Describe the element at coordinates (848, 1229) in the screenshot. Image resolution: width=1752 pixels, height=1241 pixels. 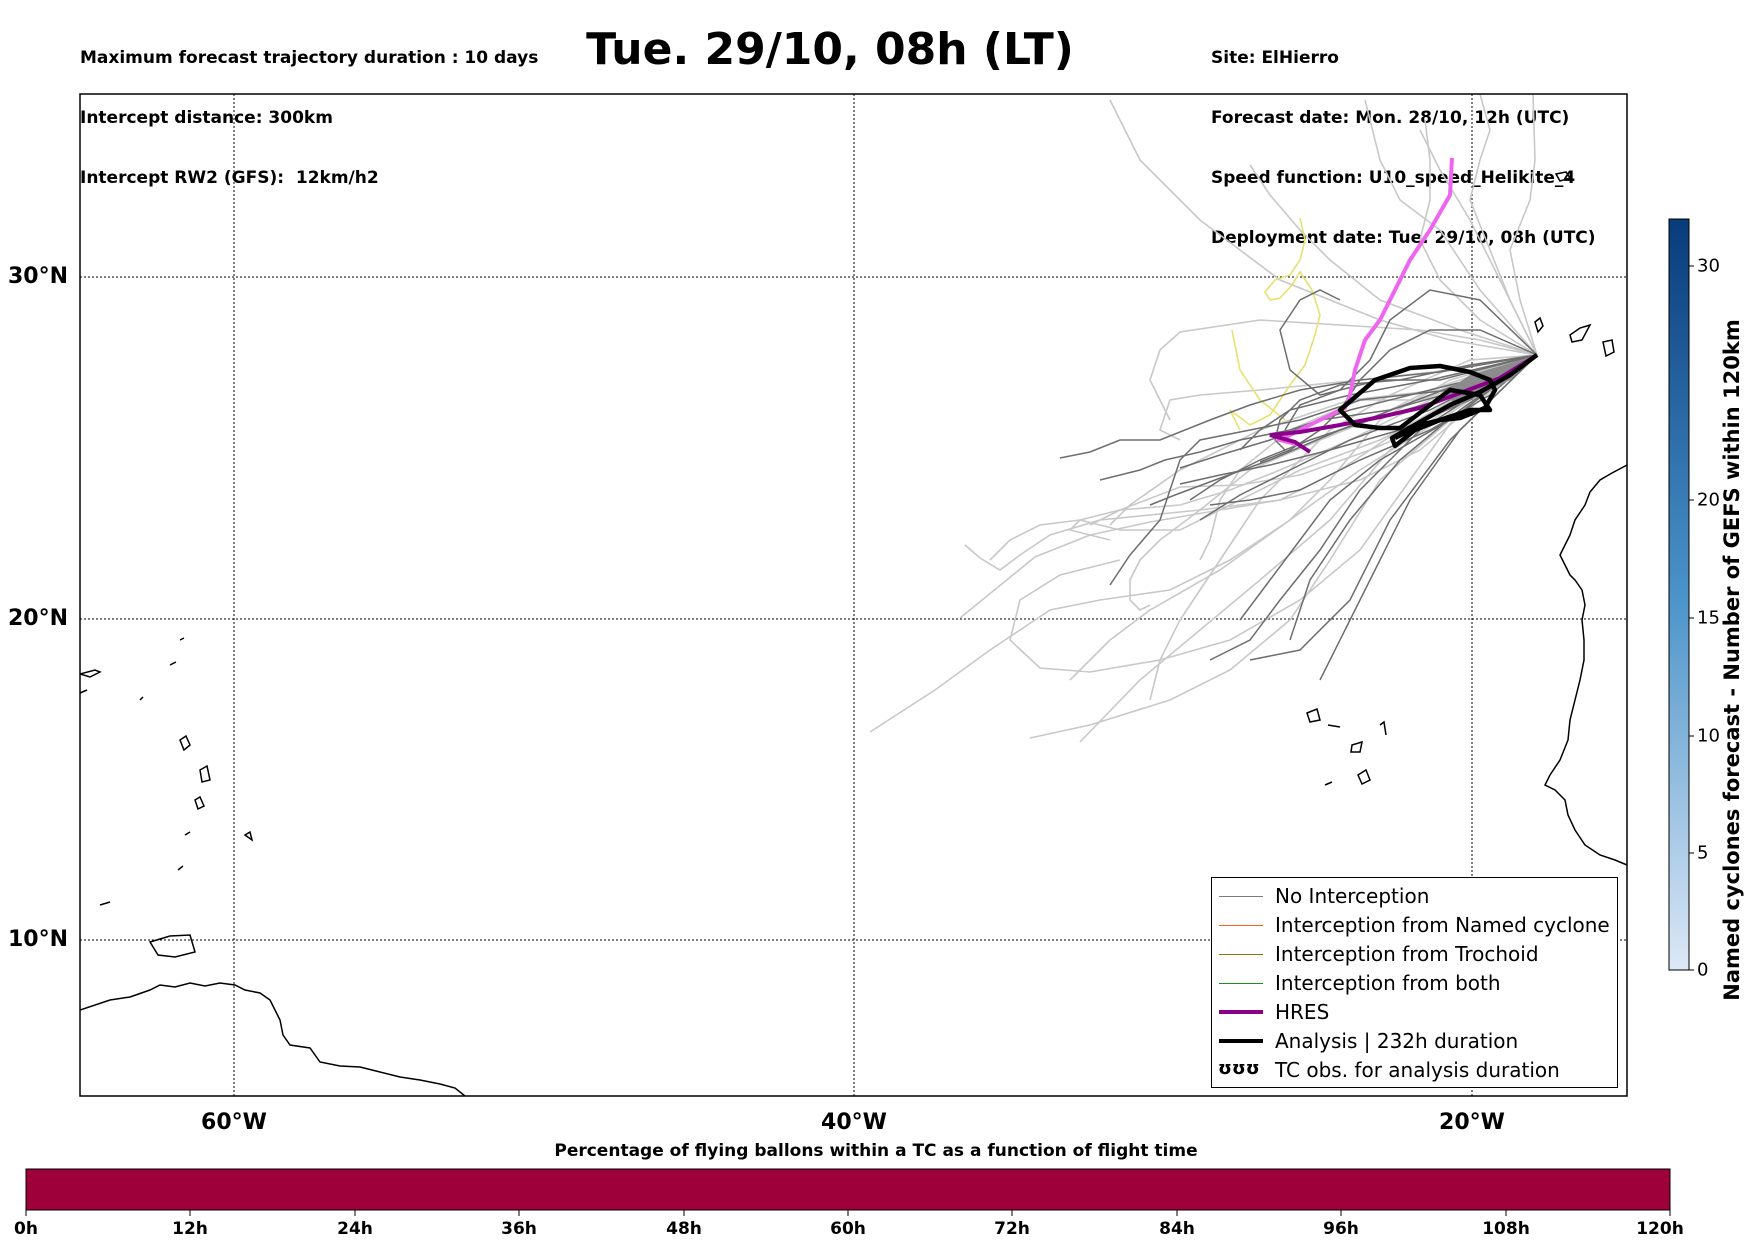
I see `cb-tick-60h: 60h` at that location.